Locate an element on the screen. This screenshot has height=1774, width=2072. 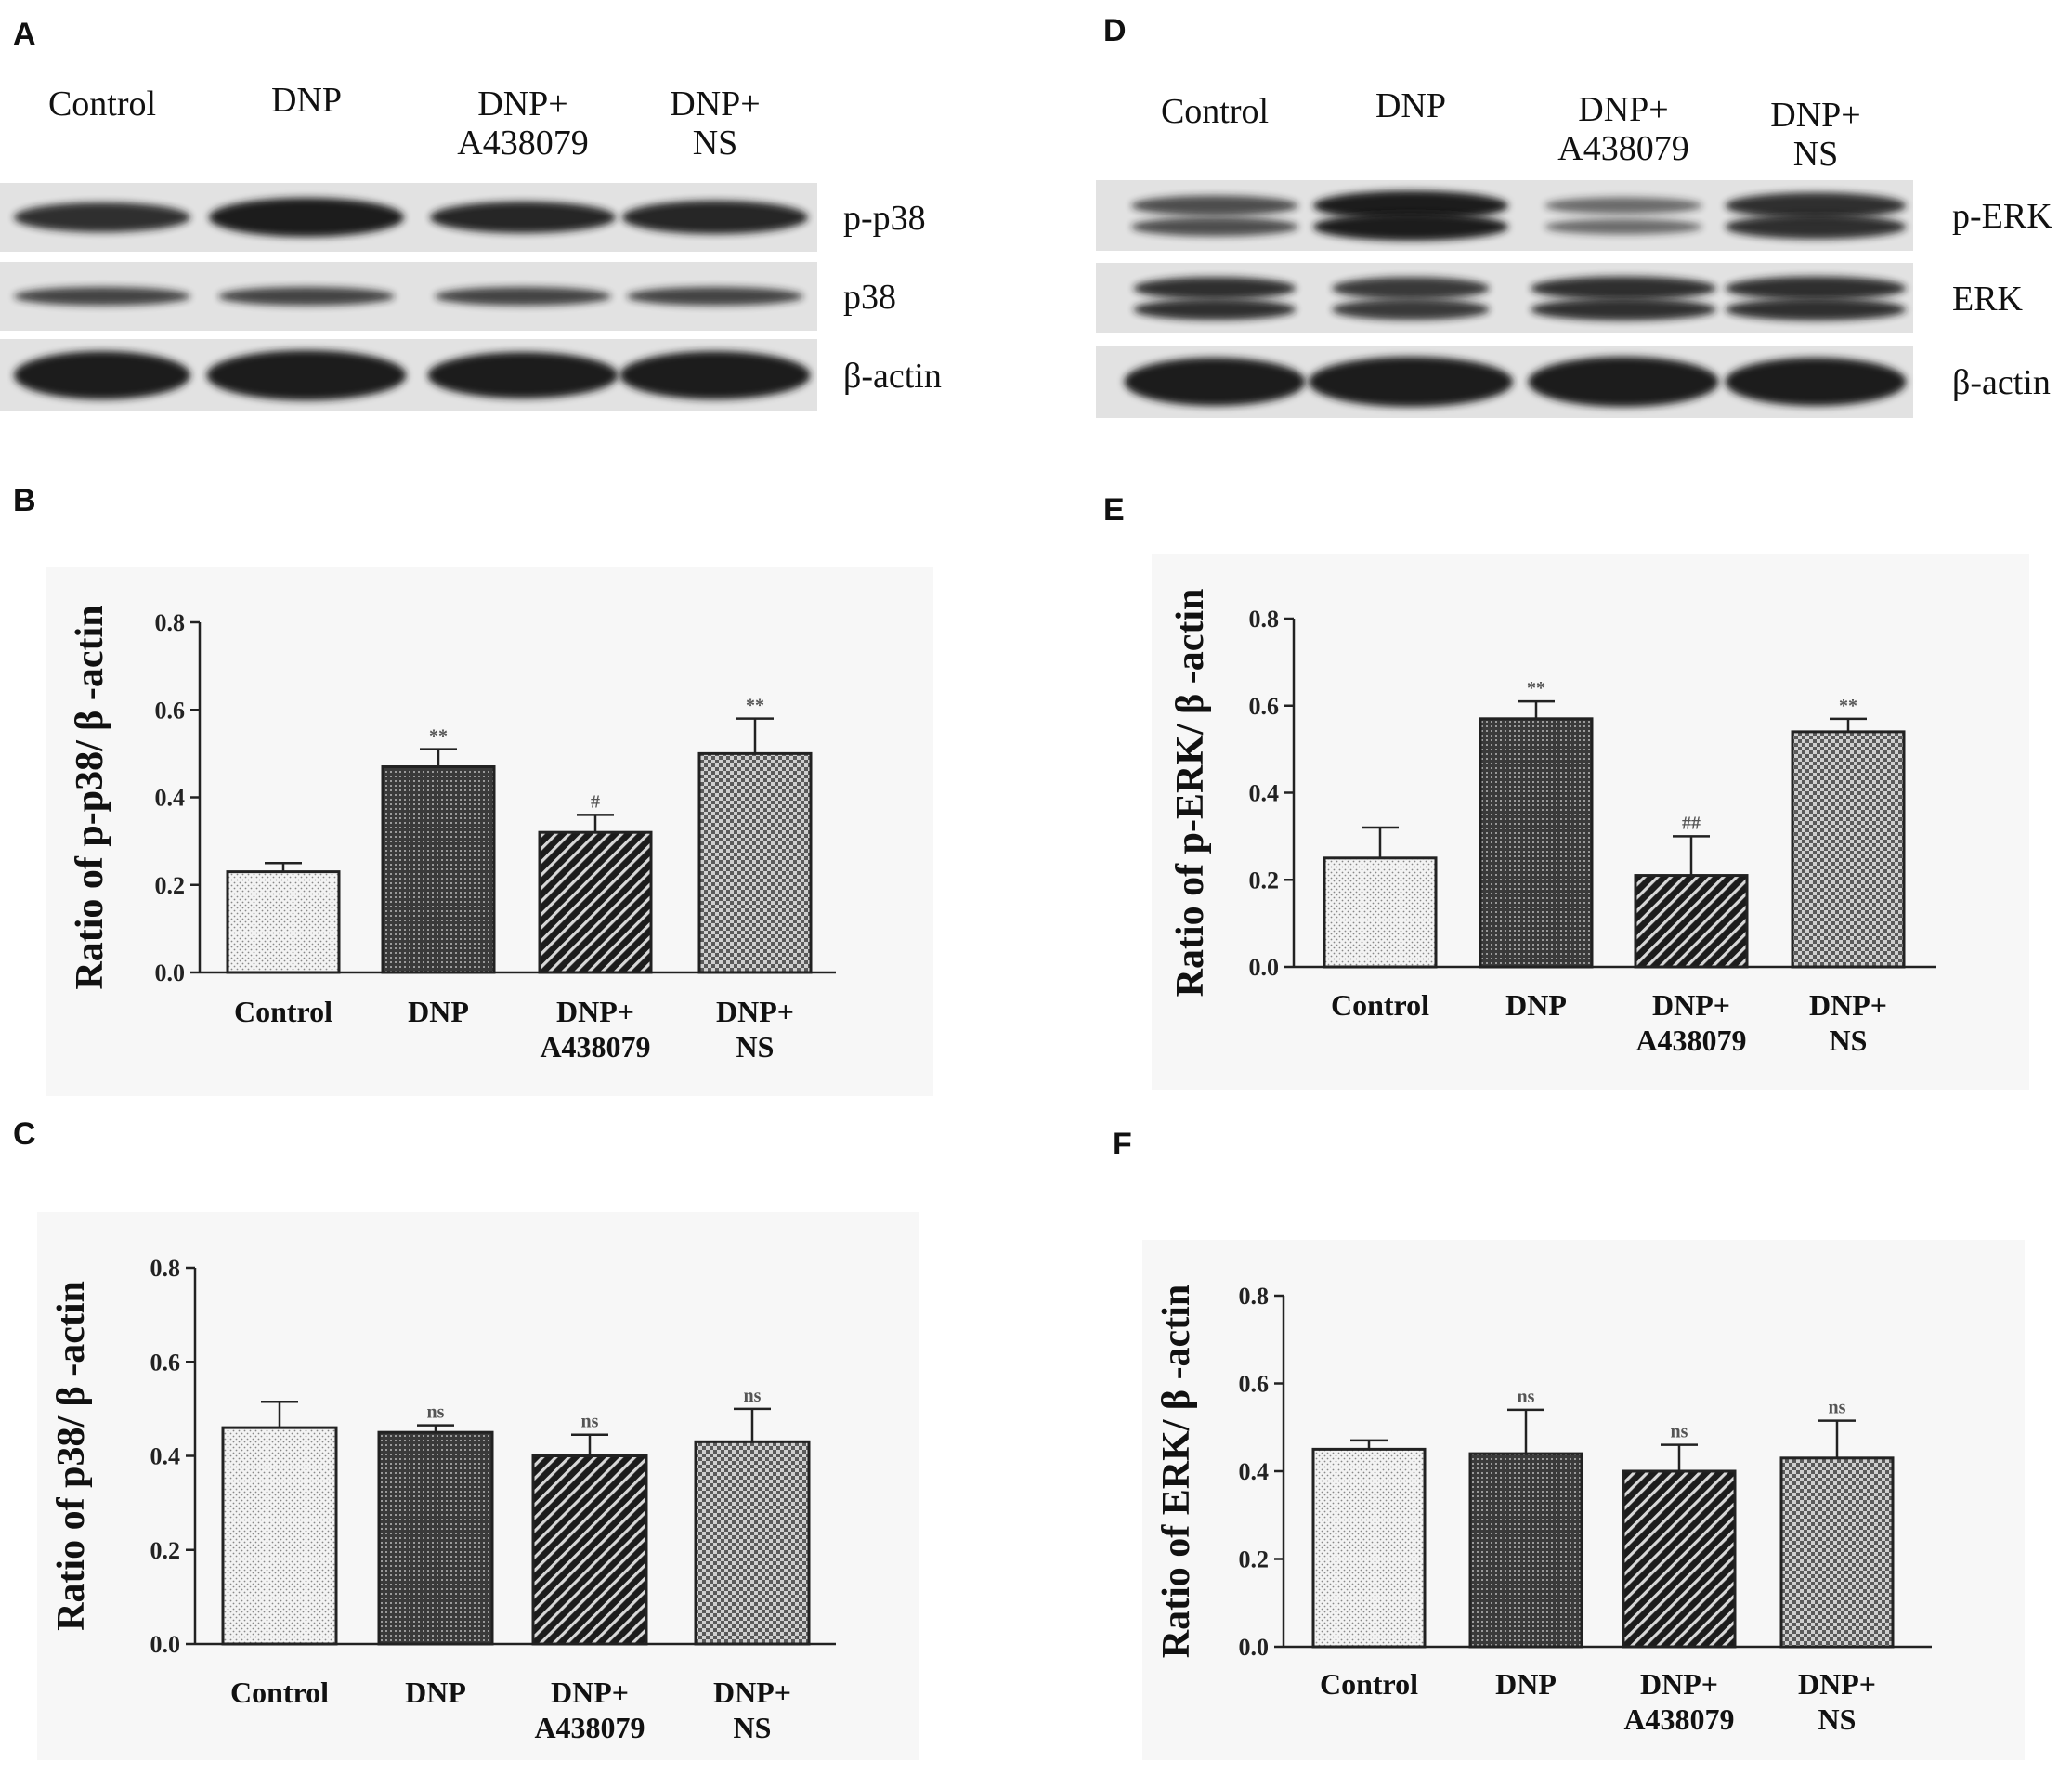
blot-row-label: p-ERK is located at coordinates (2002, 216).